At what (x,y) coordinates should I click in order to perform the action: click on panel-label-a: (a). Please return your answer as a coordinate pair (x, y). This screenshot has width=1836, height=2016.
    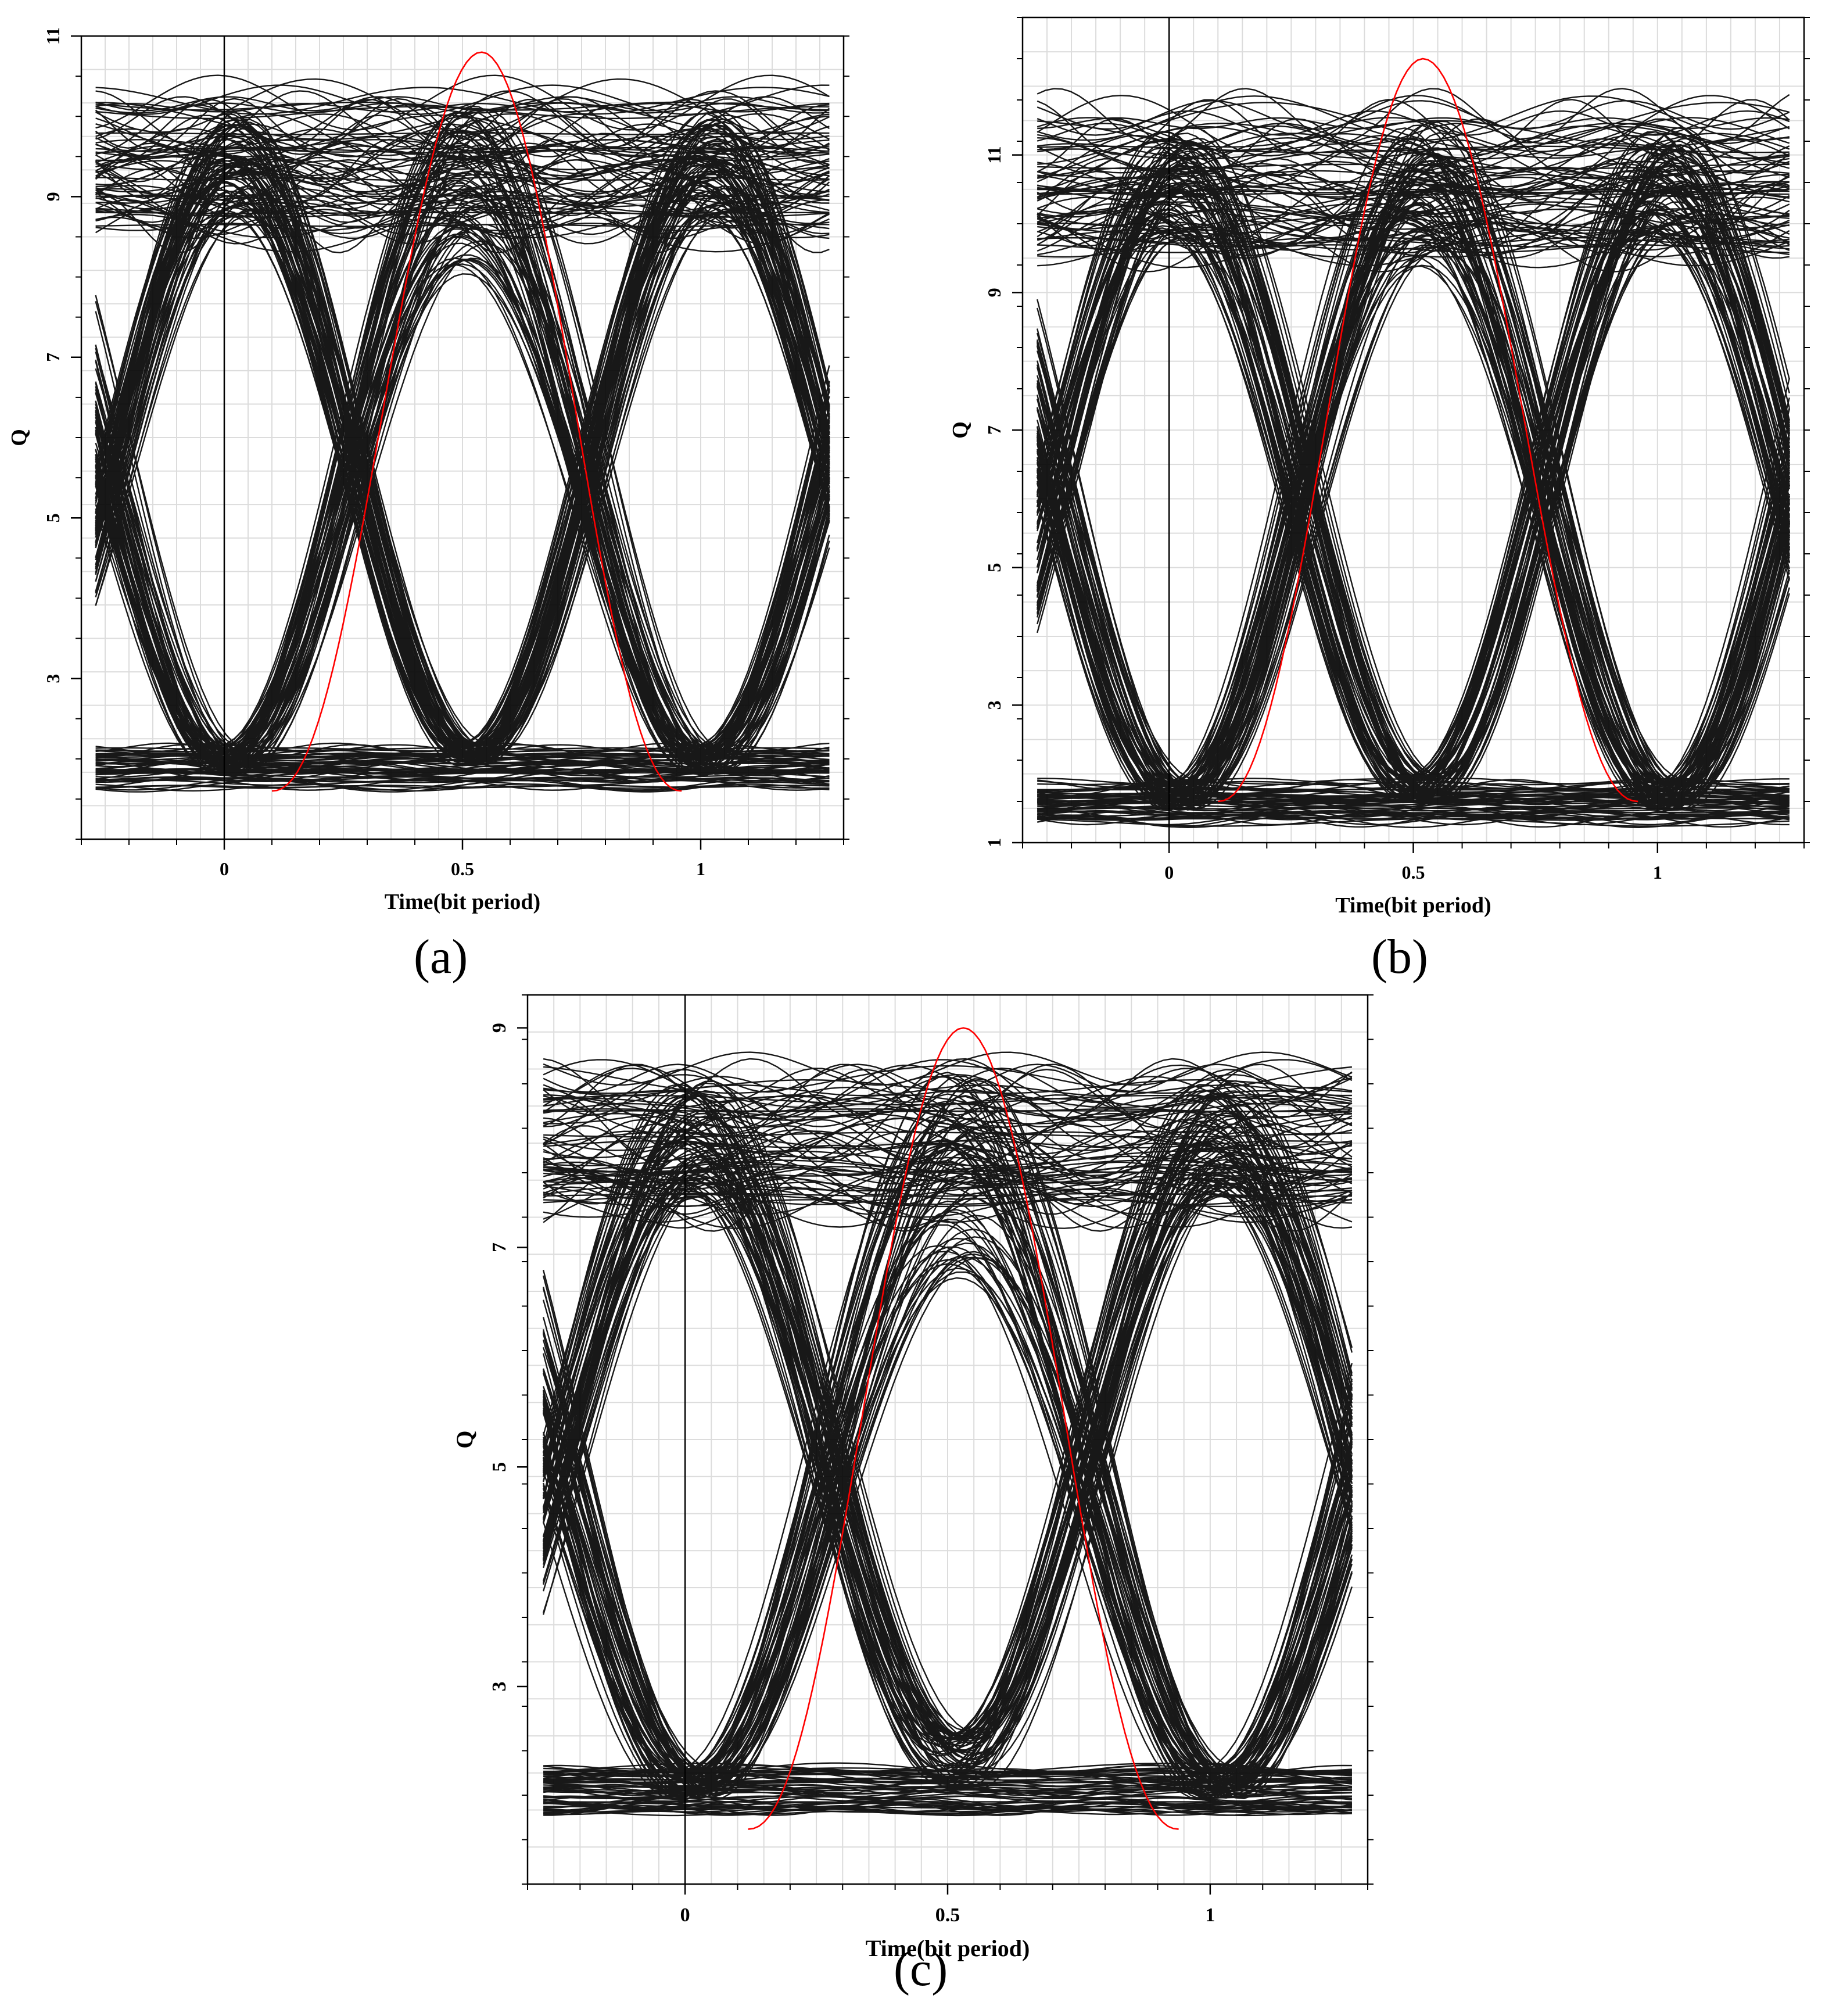
    Looking at the image, I should click on (441, 957).